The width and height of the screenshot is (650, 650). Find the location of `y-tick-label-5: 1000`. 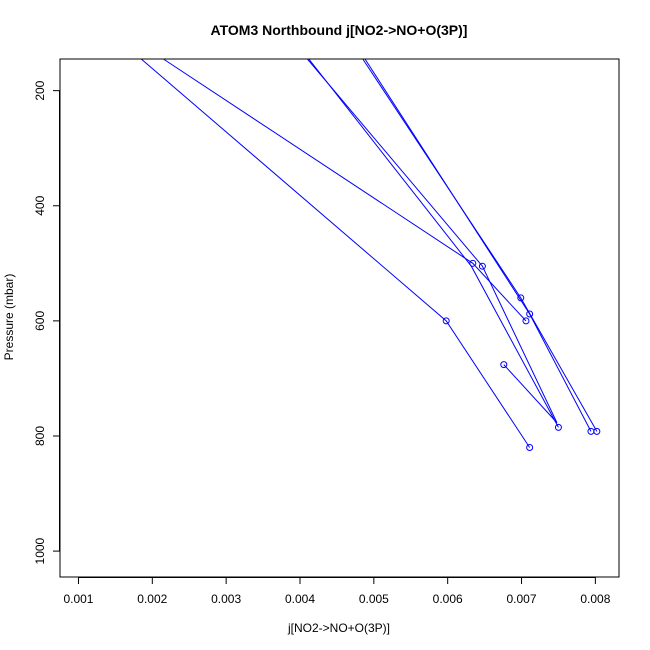

y-tick-label-5: 1000 is located at coordinates (40, 550).